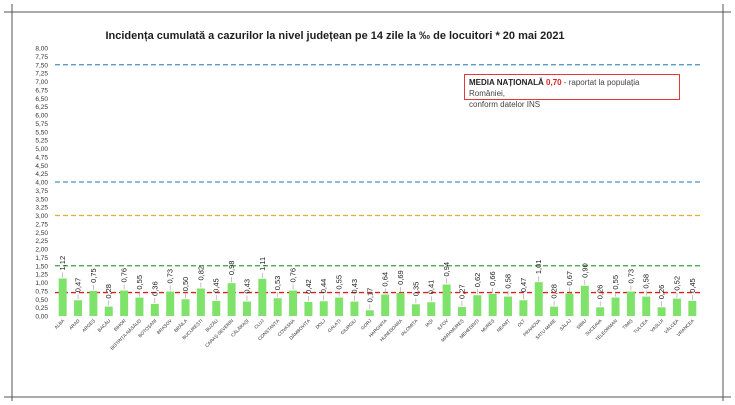 Image resolution: width=735 pixels, height=405 pixels. I want to click on y-tick-label: 6,00, so click(41, 116).